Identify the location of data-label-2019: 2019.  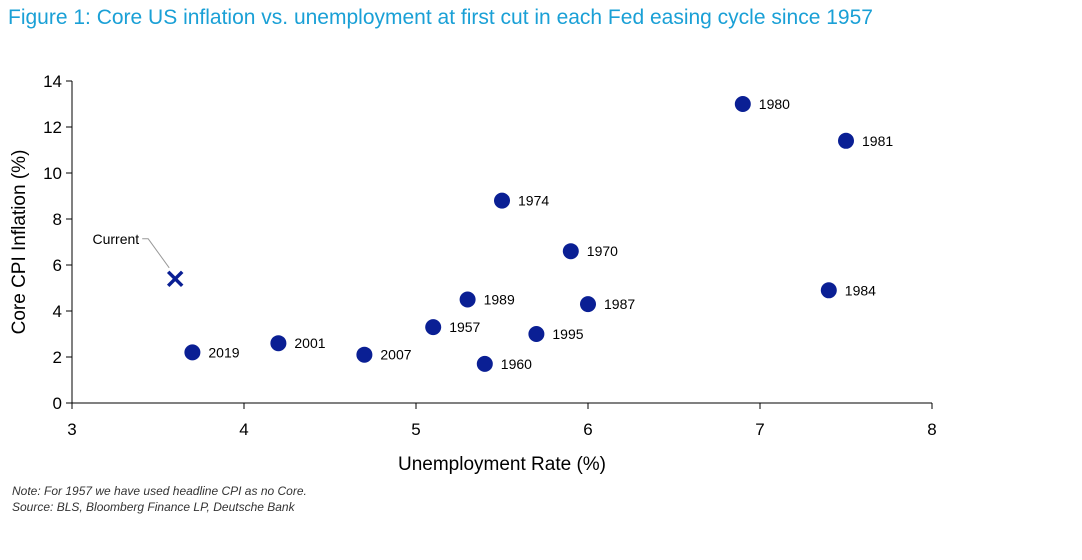
(223, 352).